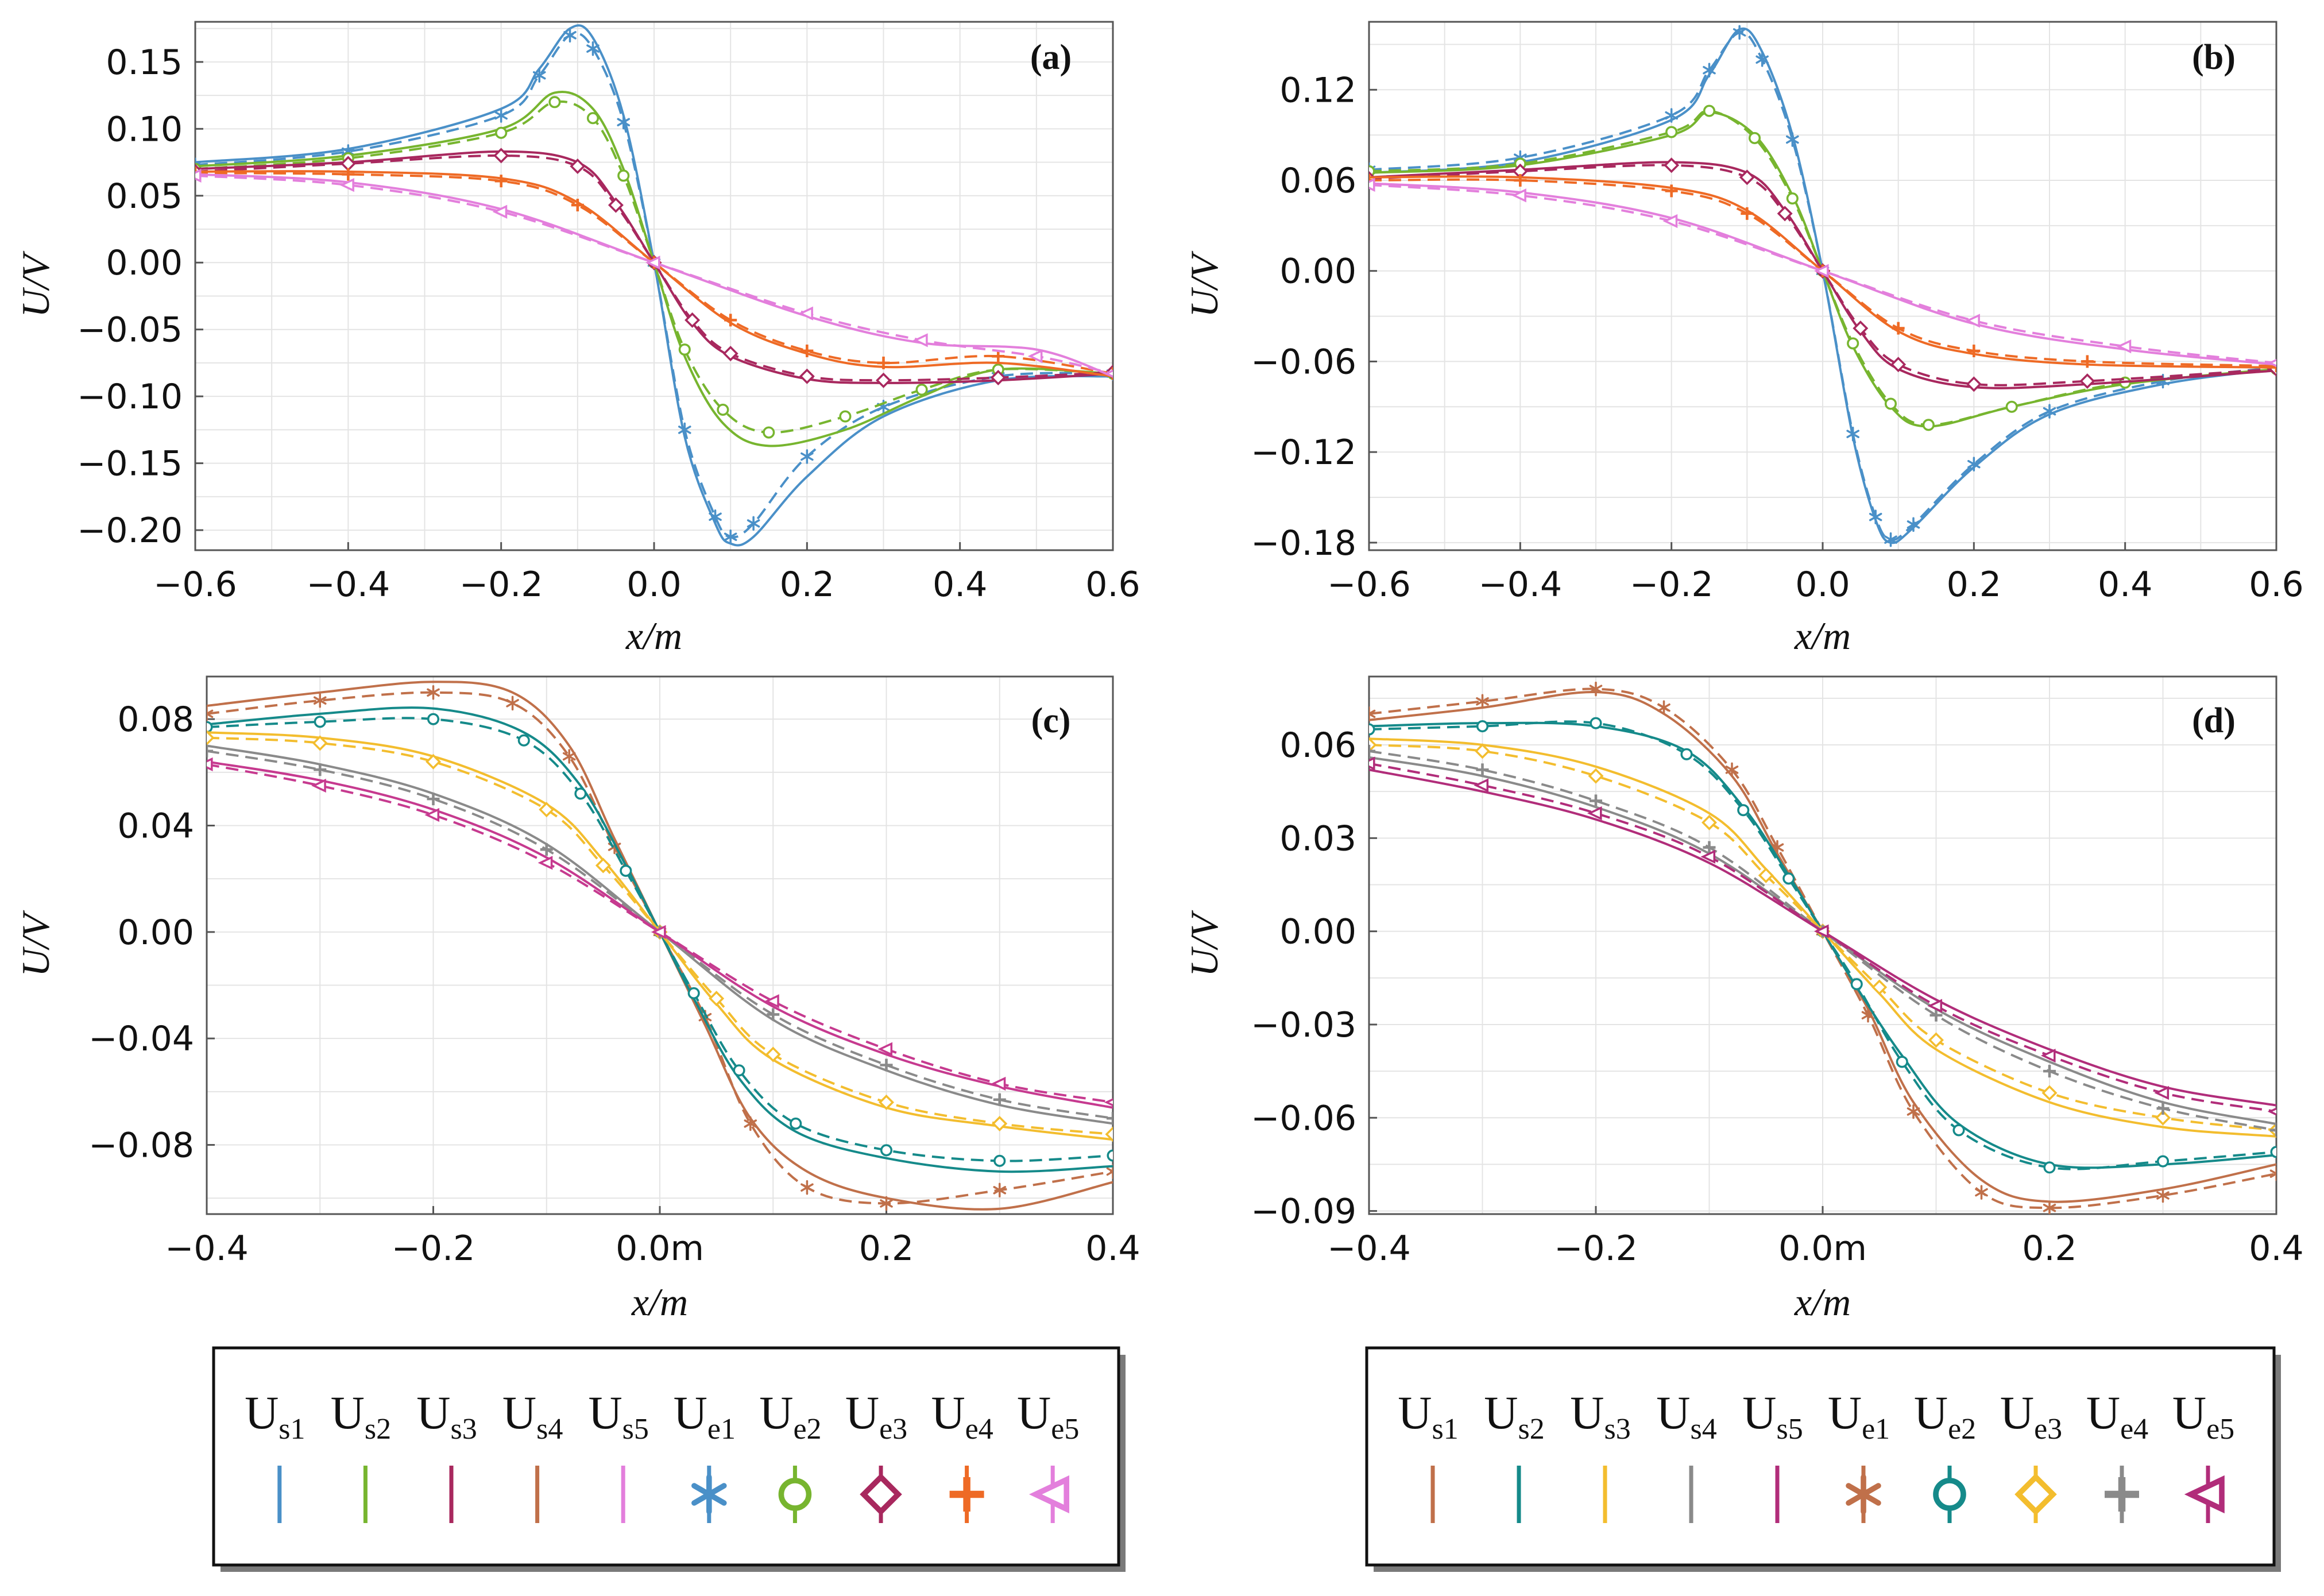  Describe the element at coordinates (1048, 1454) in the screenshot. I see `legend-entry-Ue5: Ue5` at that location.